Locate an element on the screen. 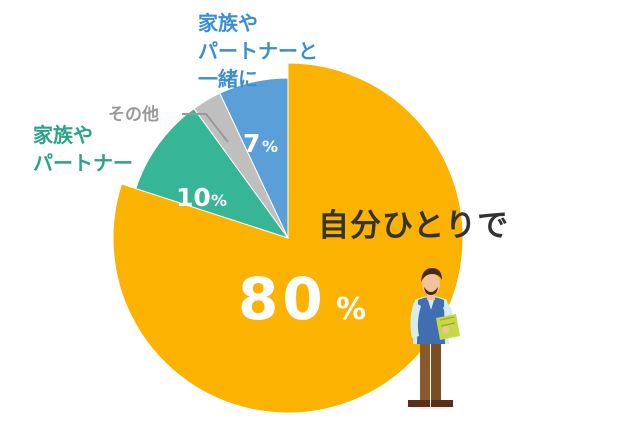 The width and height of the screenshot is (618, 436). slice-label-family-line1: 家族や is located at coordinates (63, 135).